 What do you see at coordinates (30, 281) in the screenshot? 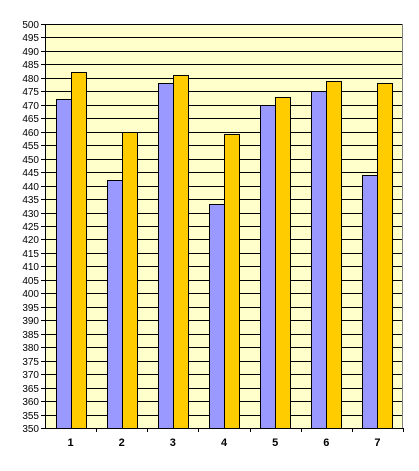
I see `y-tick-label: 405` at bounding box center [30, 281].